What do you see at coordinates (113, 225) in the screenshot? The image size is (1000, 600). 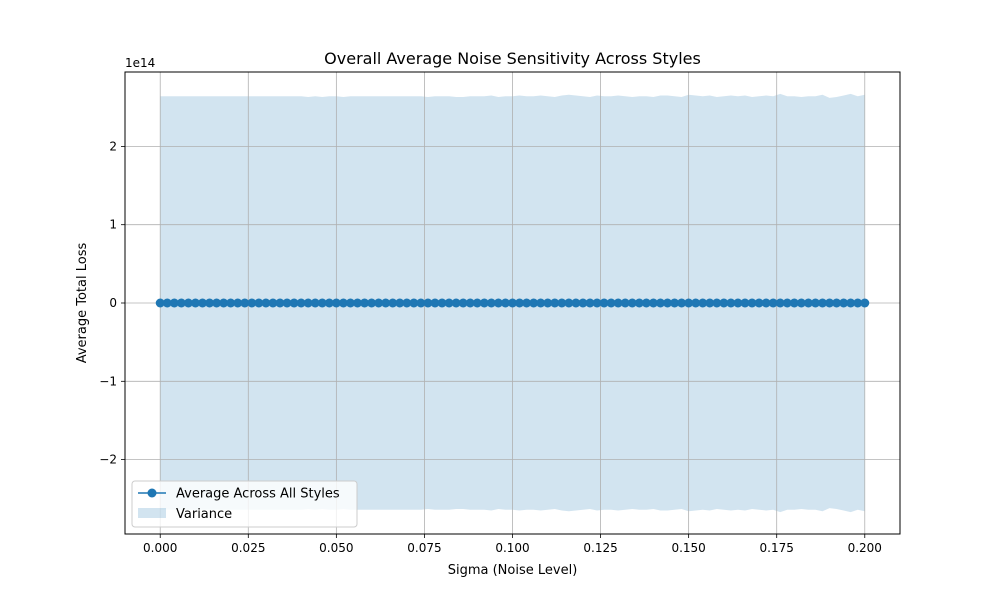 I see `y-tick-label: 1` at bounding box center [113, 225].